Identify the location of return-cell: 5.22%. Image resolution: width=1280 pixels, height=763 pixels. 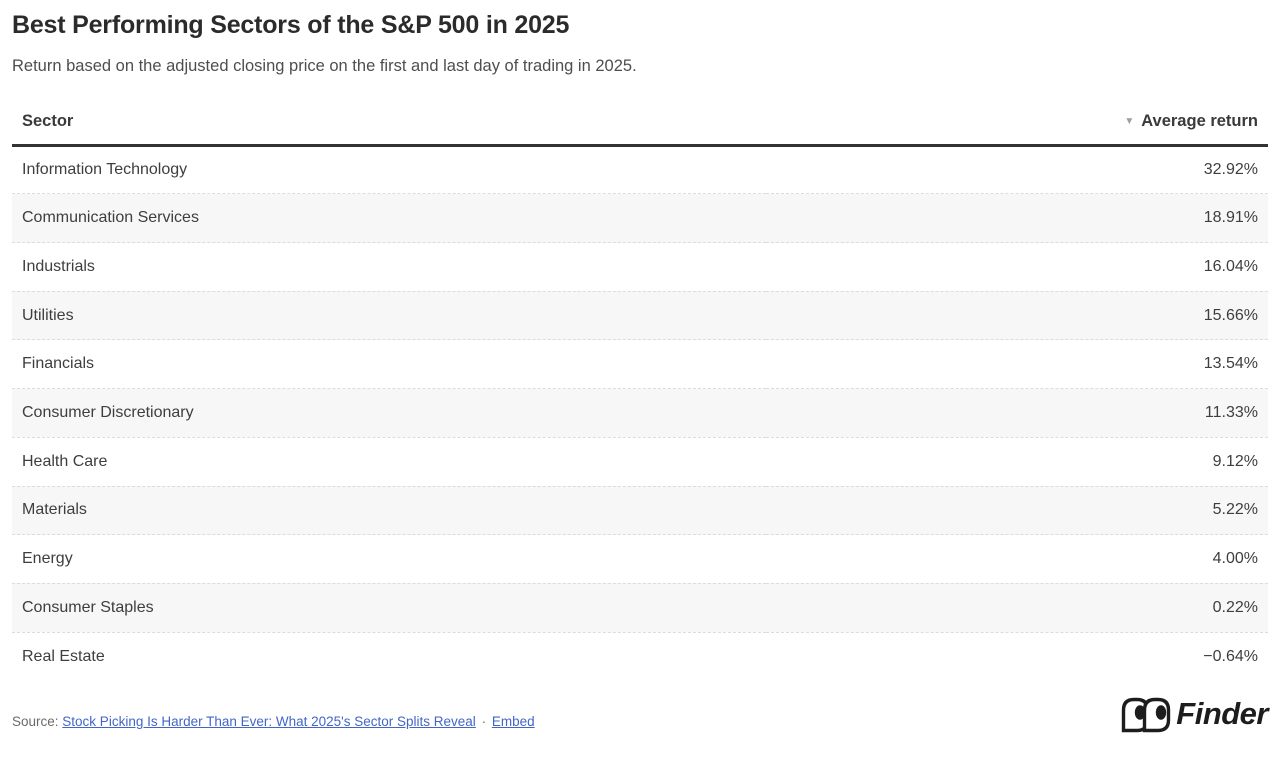
(1016, 510).